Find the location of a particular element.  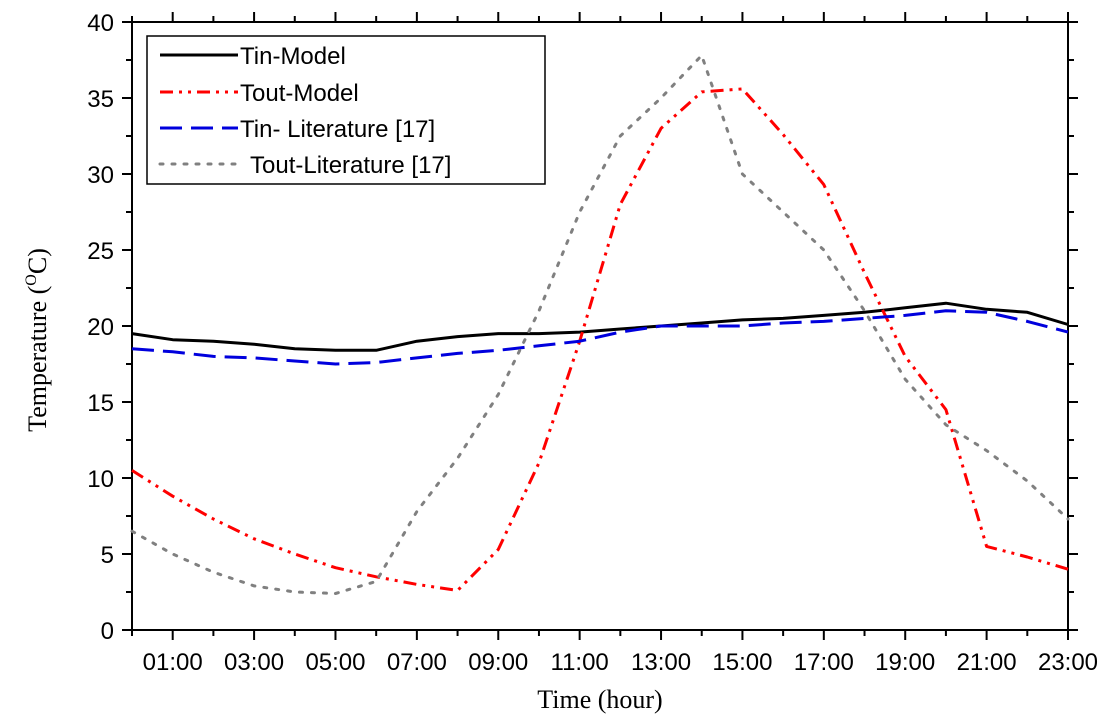

legend-label-3: Tin- Literature [17] is located at coordinates (337, 129).